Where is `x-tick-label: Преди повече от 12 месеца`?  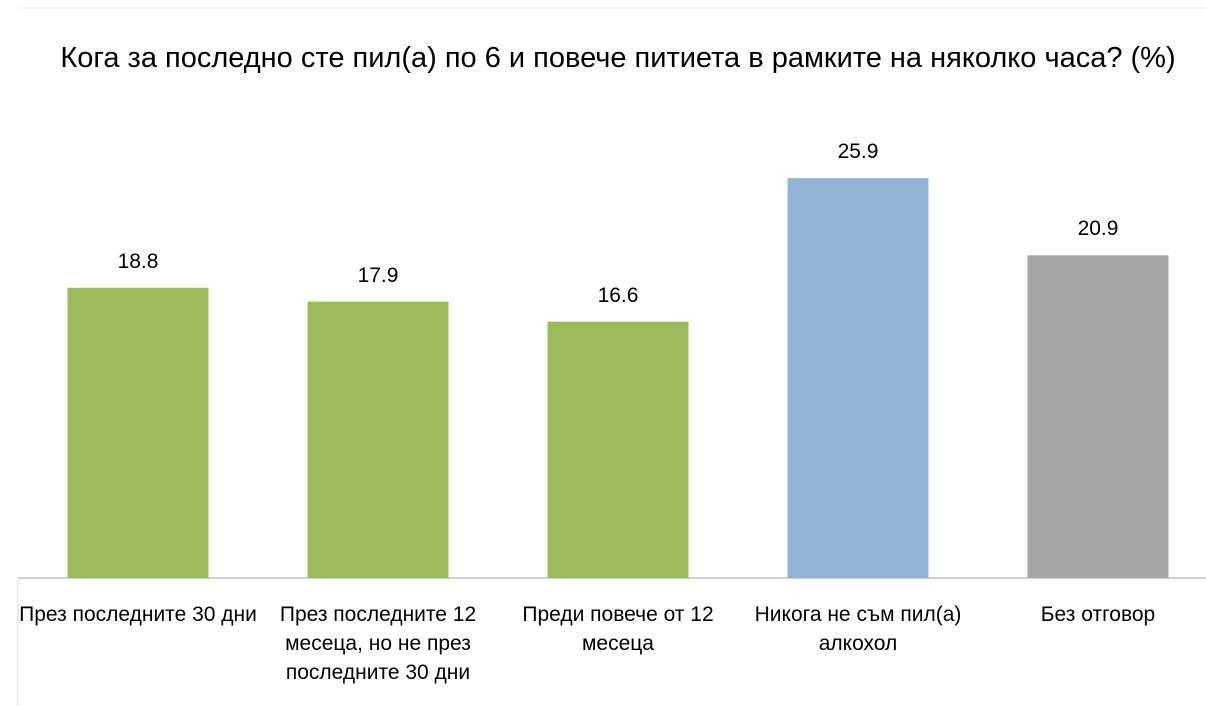 x-tick-label: Преди повече от 12 месеца is located at coordinates (618, 629).